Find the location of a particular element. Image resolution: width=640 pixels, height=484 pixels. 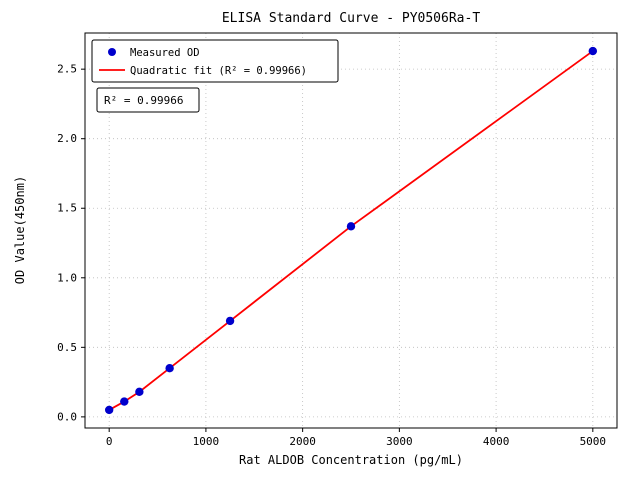

y-tick-label: 2.5 is located at coordinates (67, 69).